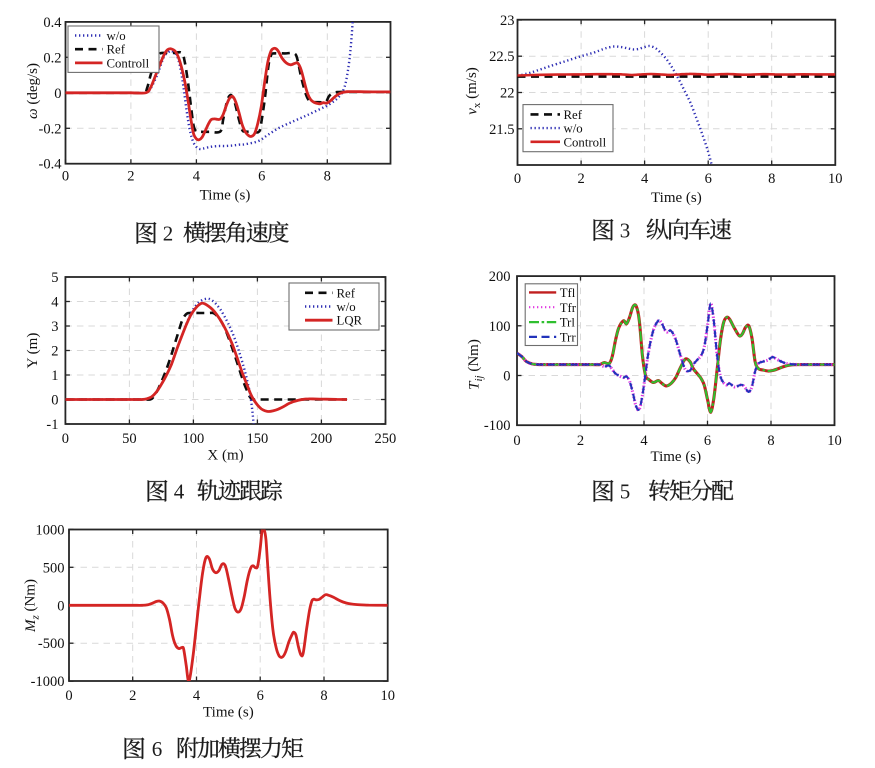 Image resolution: width=875 pixels, height=768 pixels. What do you see at coordinates (507, 94) in the screenshot?
I see `svg-text: 22` at bounding box center [507, 94].